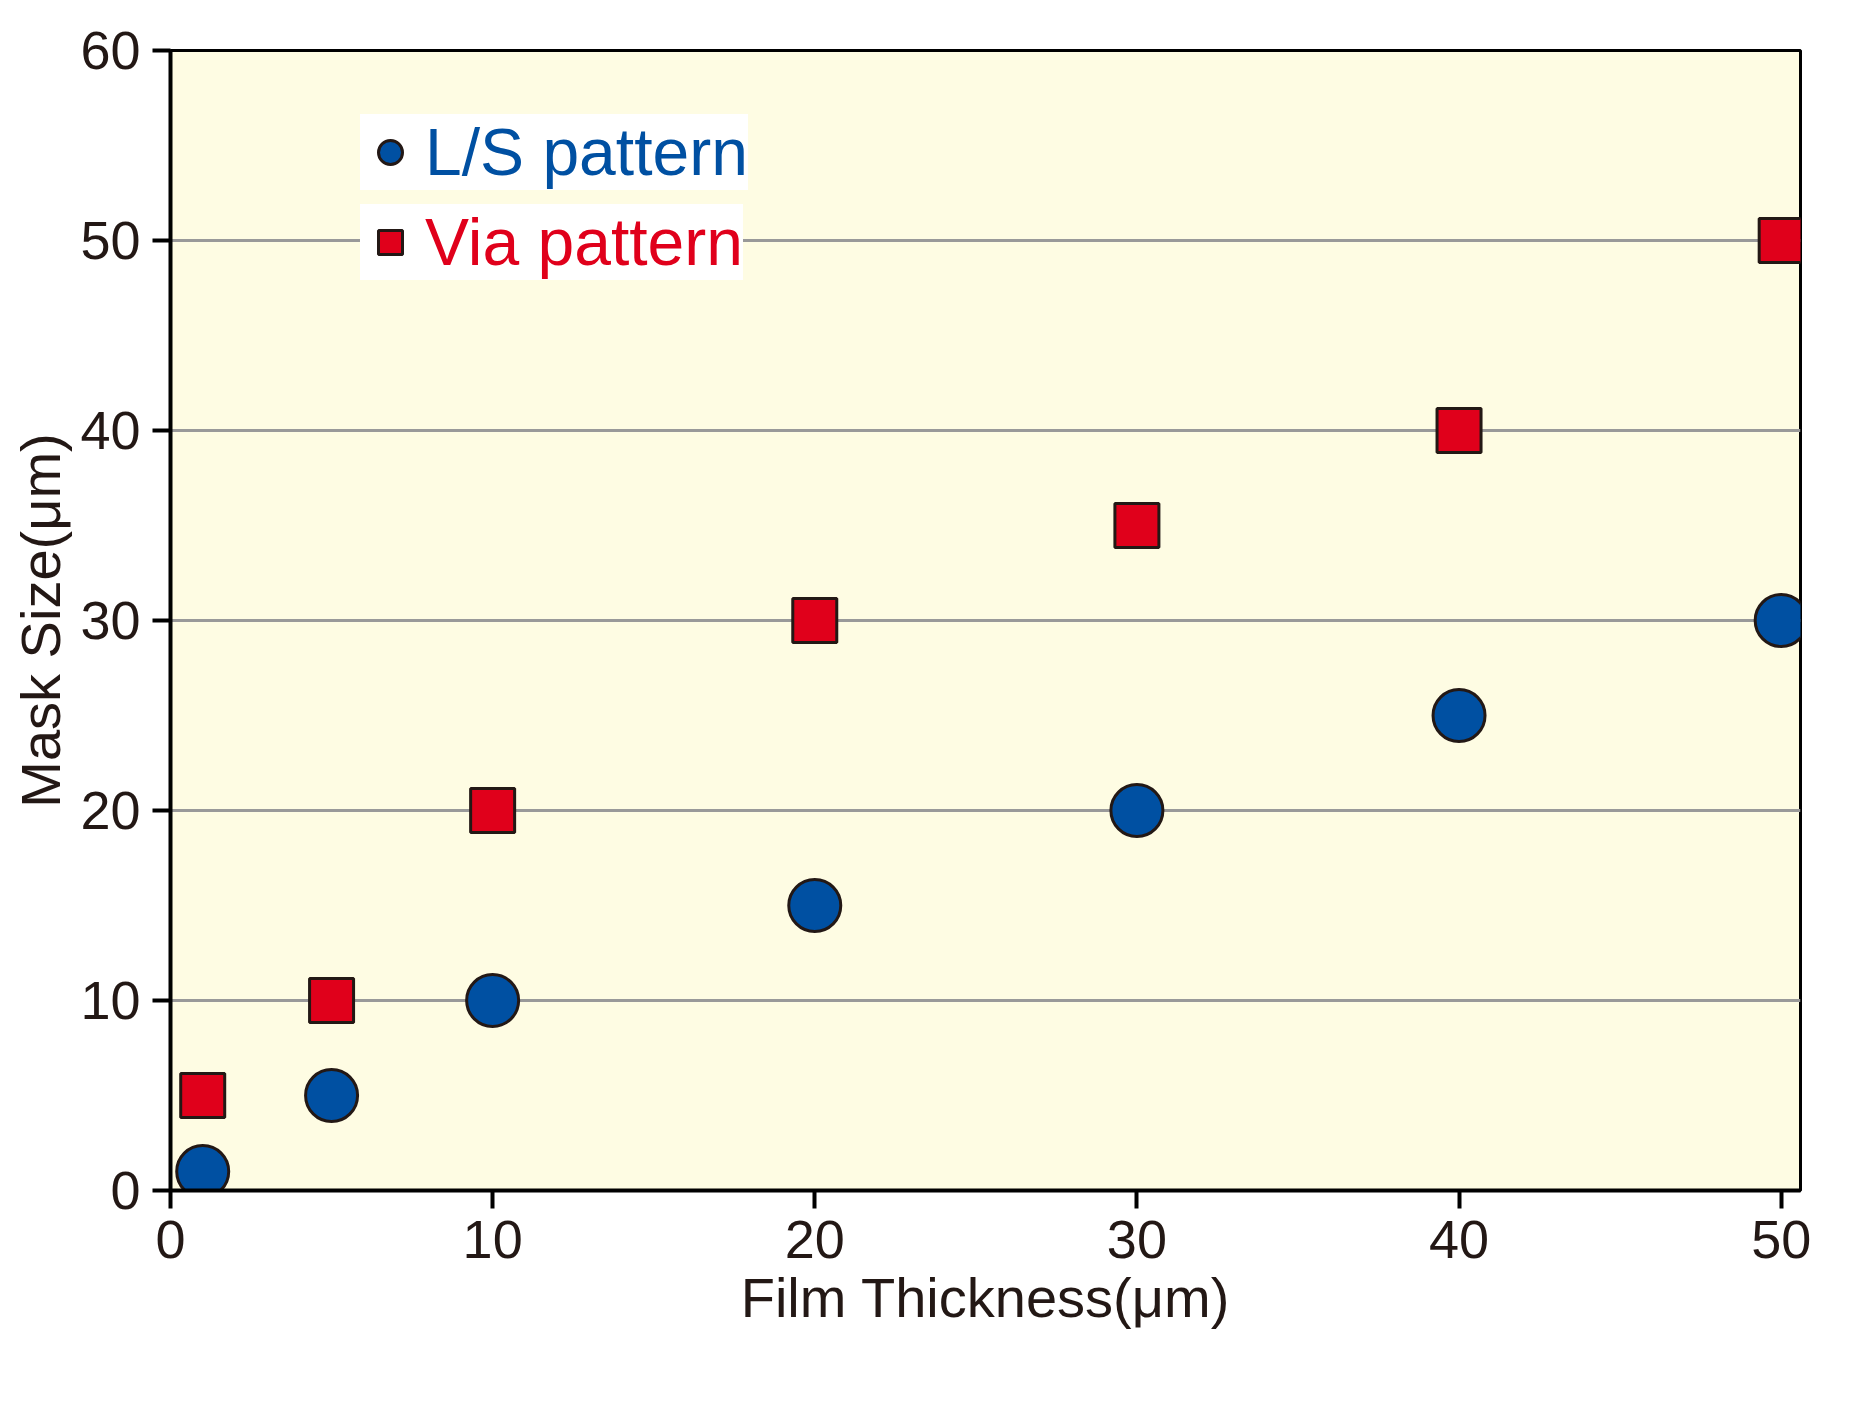 The image size is (1869, 1406). I want to click on y-tick-label: 0, so click(125, 1190).